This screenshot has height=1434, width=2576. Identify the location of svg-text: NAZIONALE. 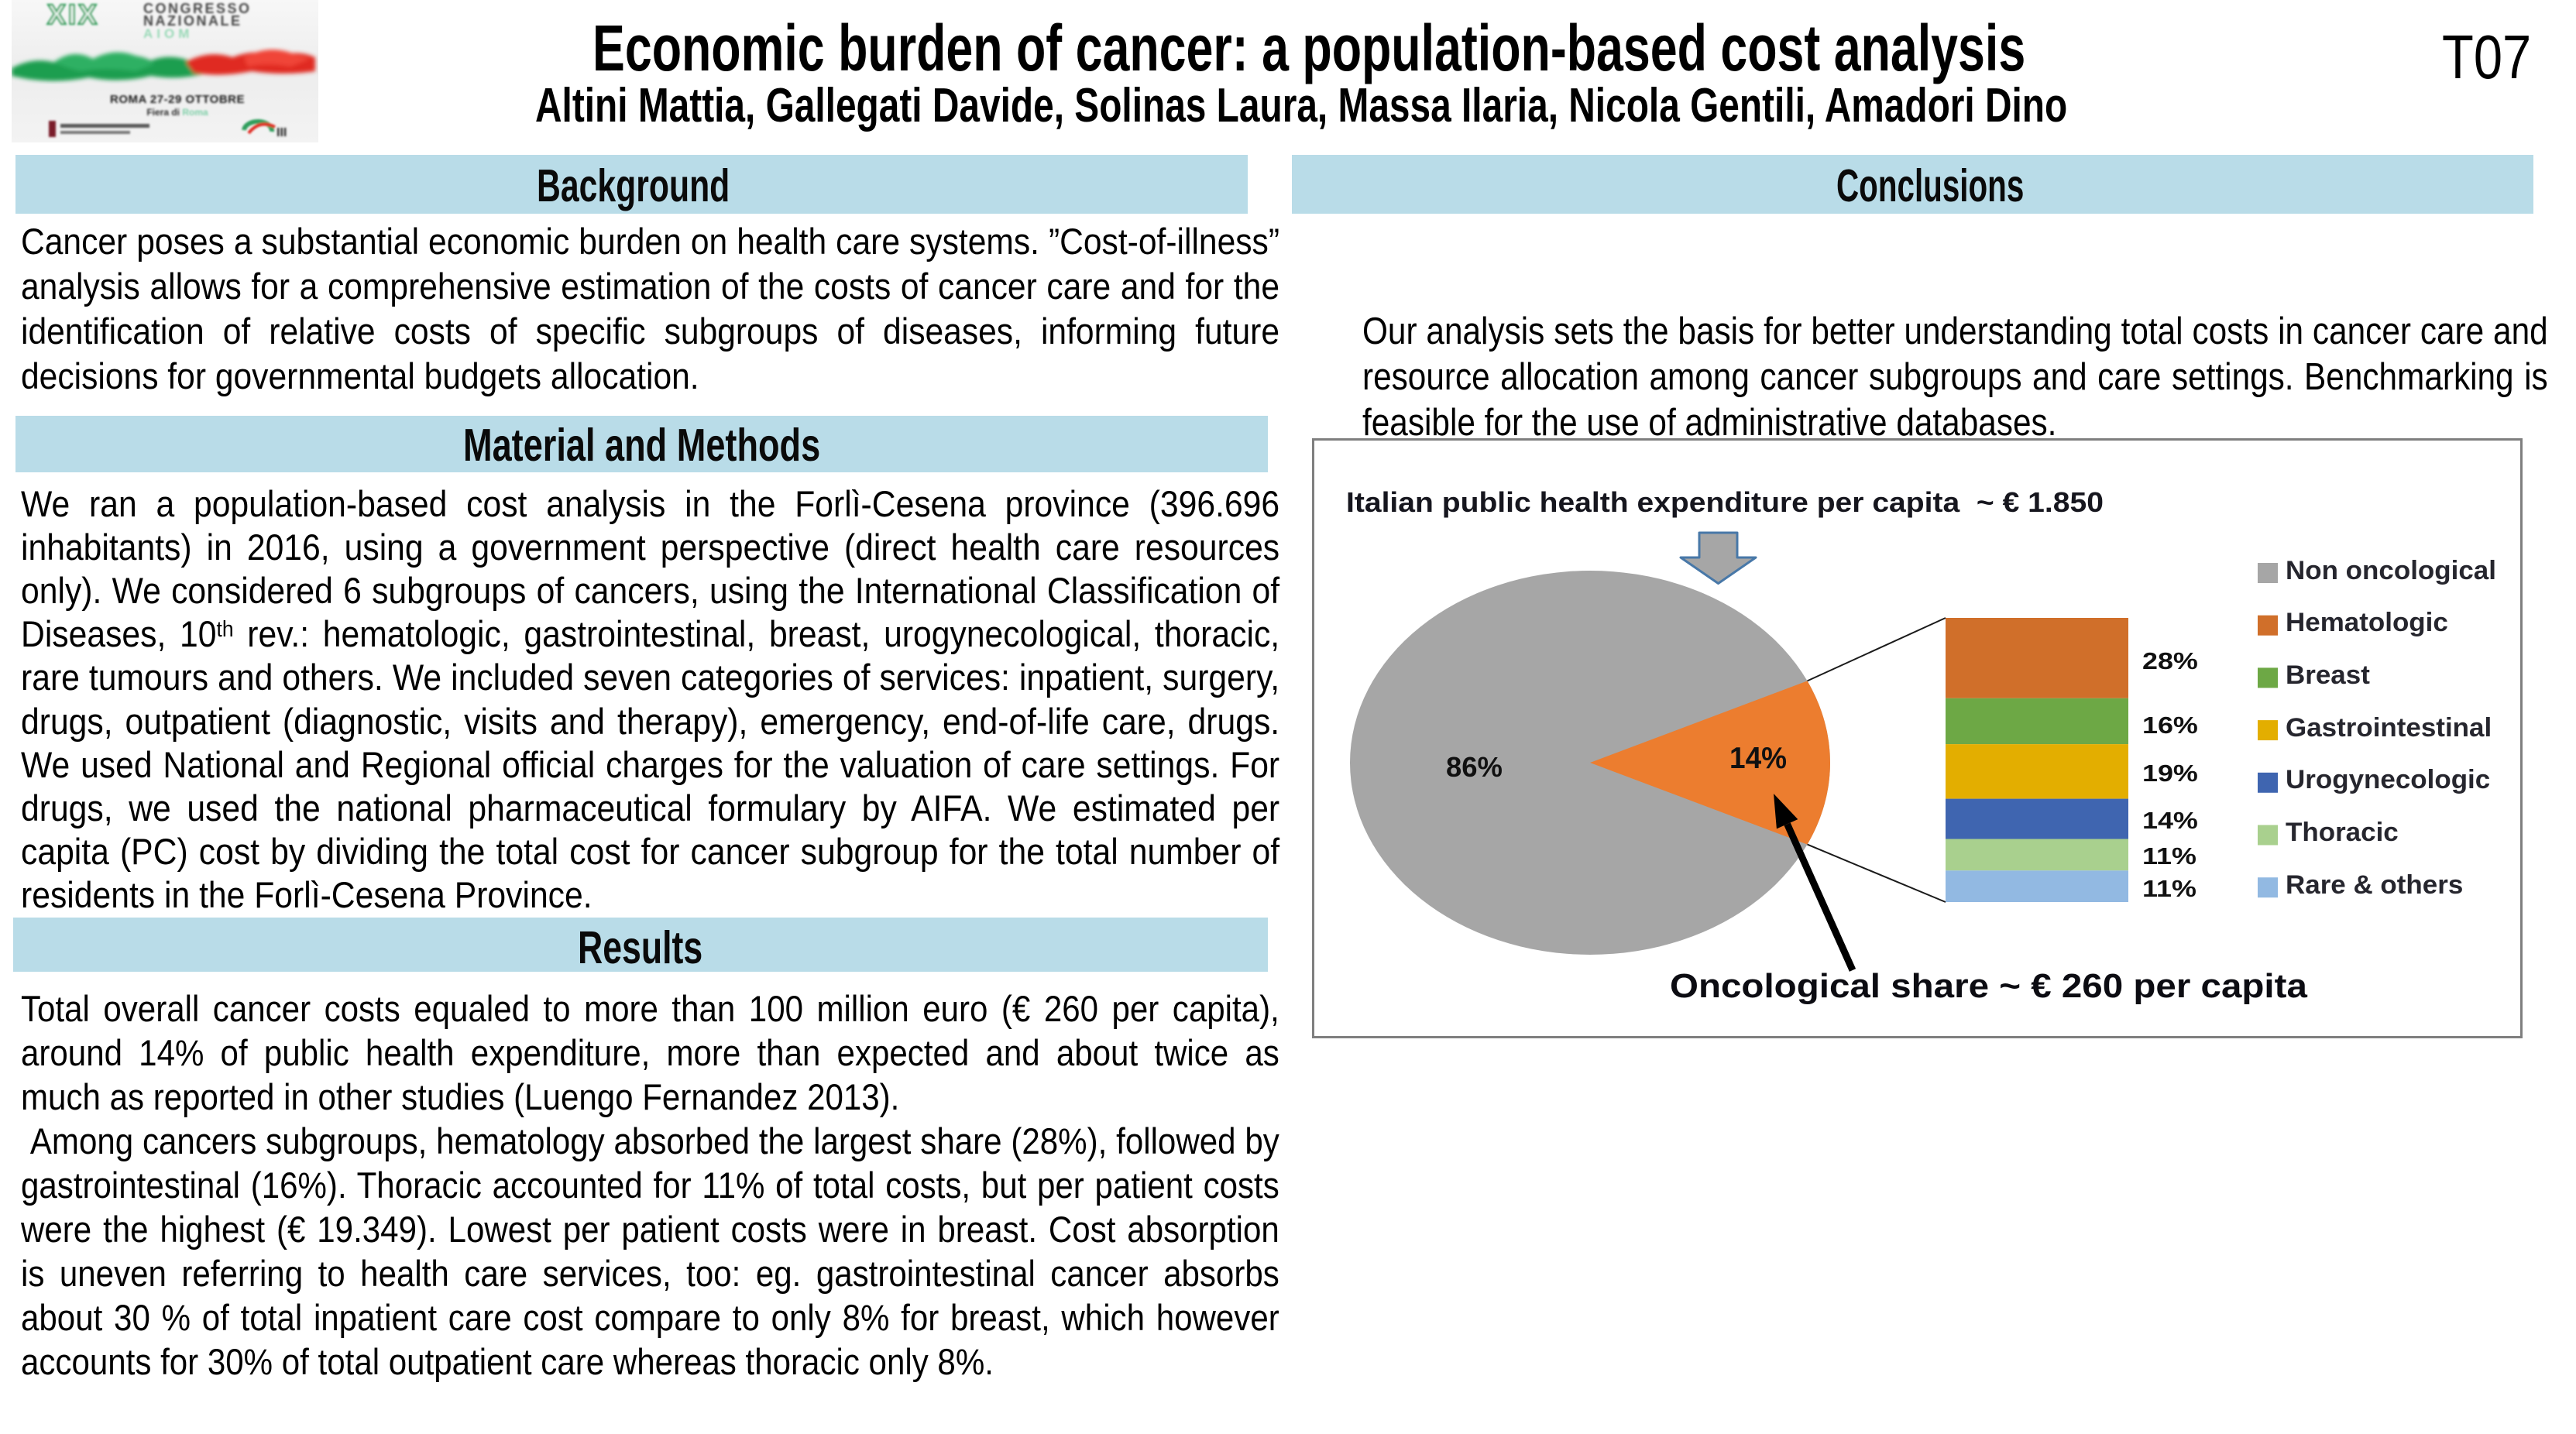
(192, 21).